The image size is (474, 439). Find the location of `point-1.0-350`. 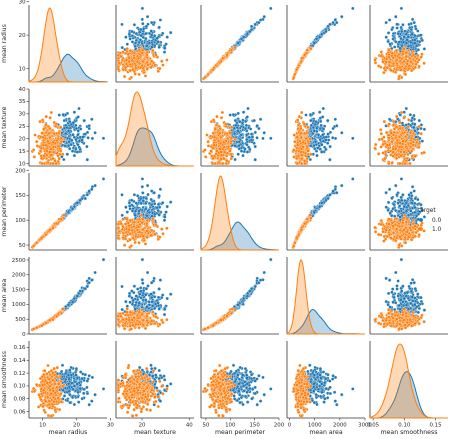

point-1.0-350 is located at coordinates (400, 67).